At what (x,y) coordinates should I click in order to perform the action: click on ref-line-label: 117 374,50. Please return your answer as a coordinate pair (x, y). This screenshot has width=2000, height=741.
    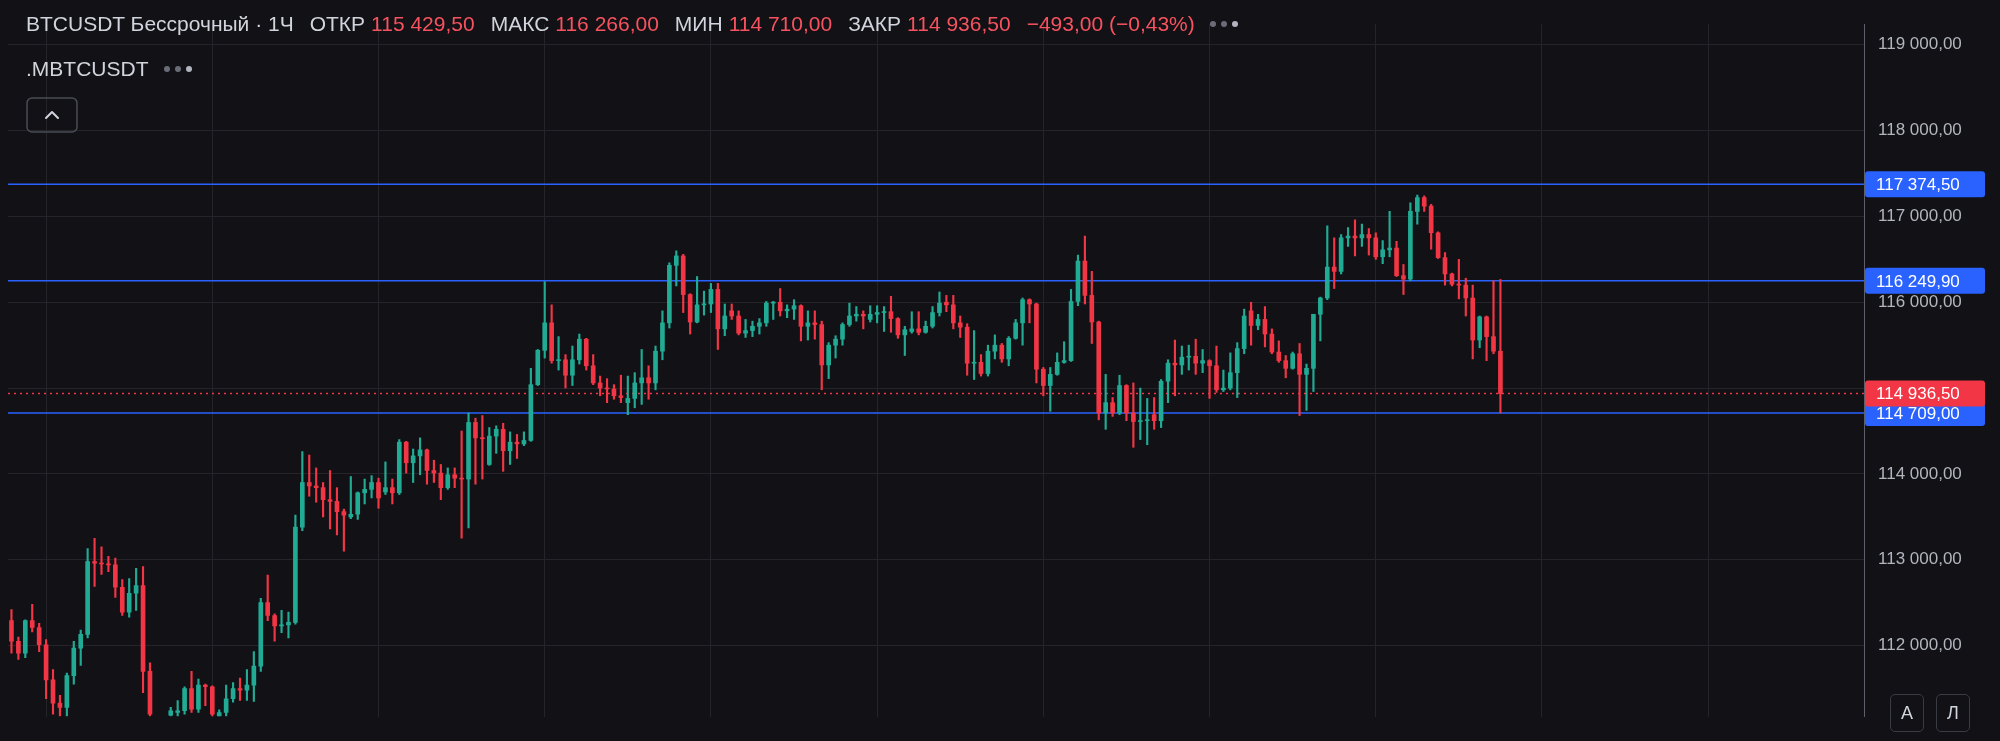
    Looking at the image, I should click on (1918, 184).